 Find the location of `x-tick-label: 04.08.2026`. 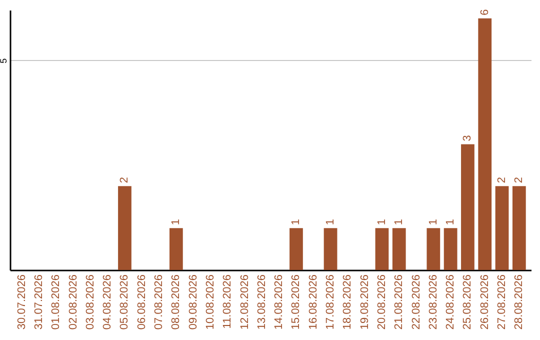

x-tick-label: 04.08.2026 is located at coordinates (108, 302).